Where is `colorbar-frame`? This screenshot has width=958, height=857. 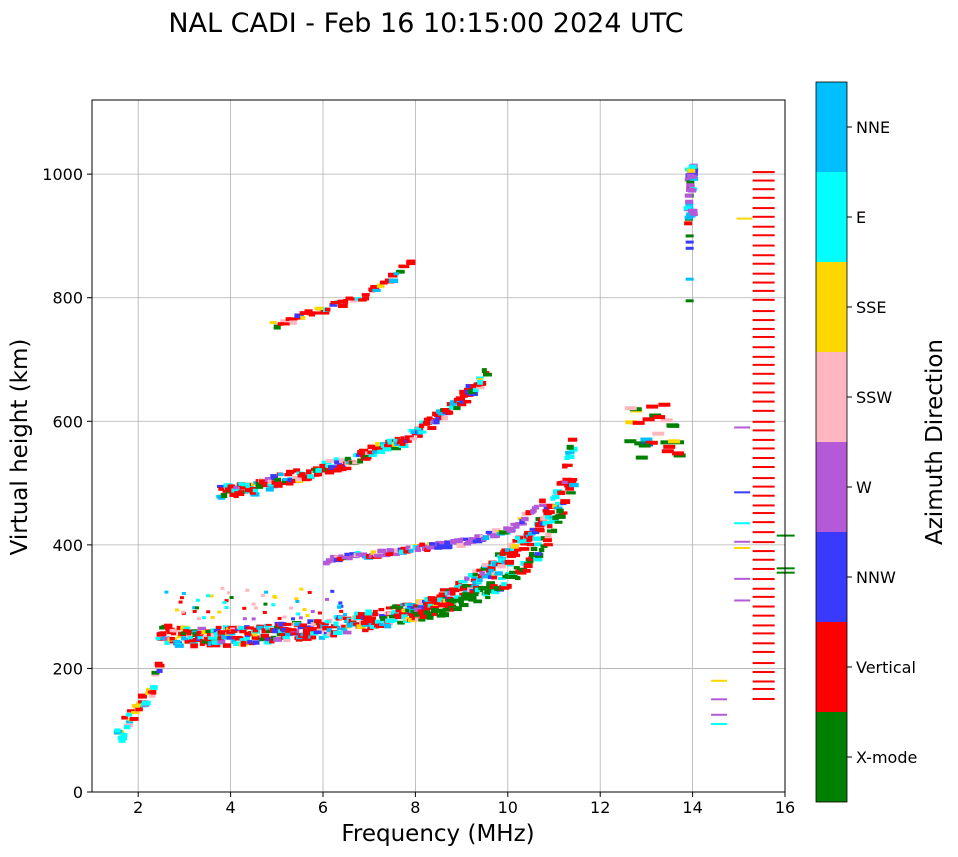 colorbar-frame is located at coordinates (831, 442).